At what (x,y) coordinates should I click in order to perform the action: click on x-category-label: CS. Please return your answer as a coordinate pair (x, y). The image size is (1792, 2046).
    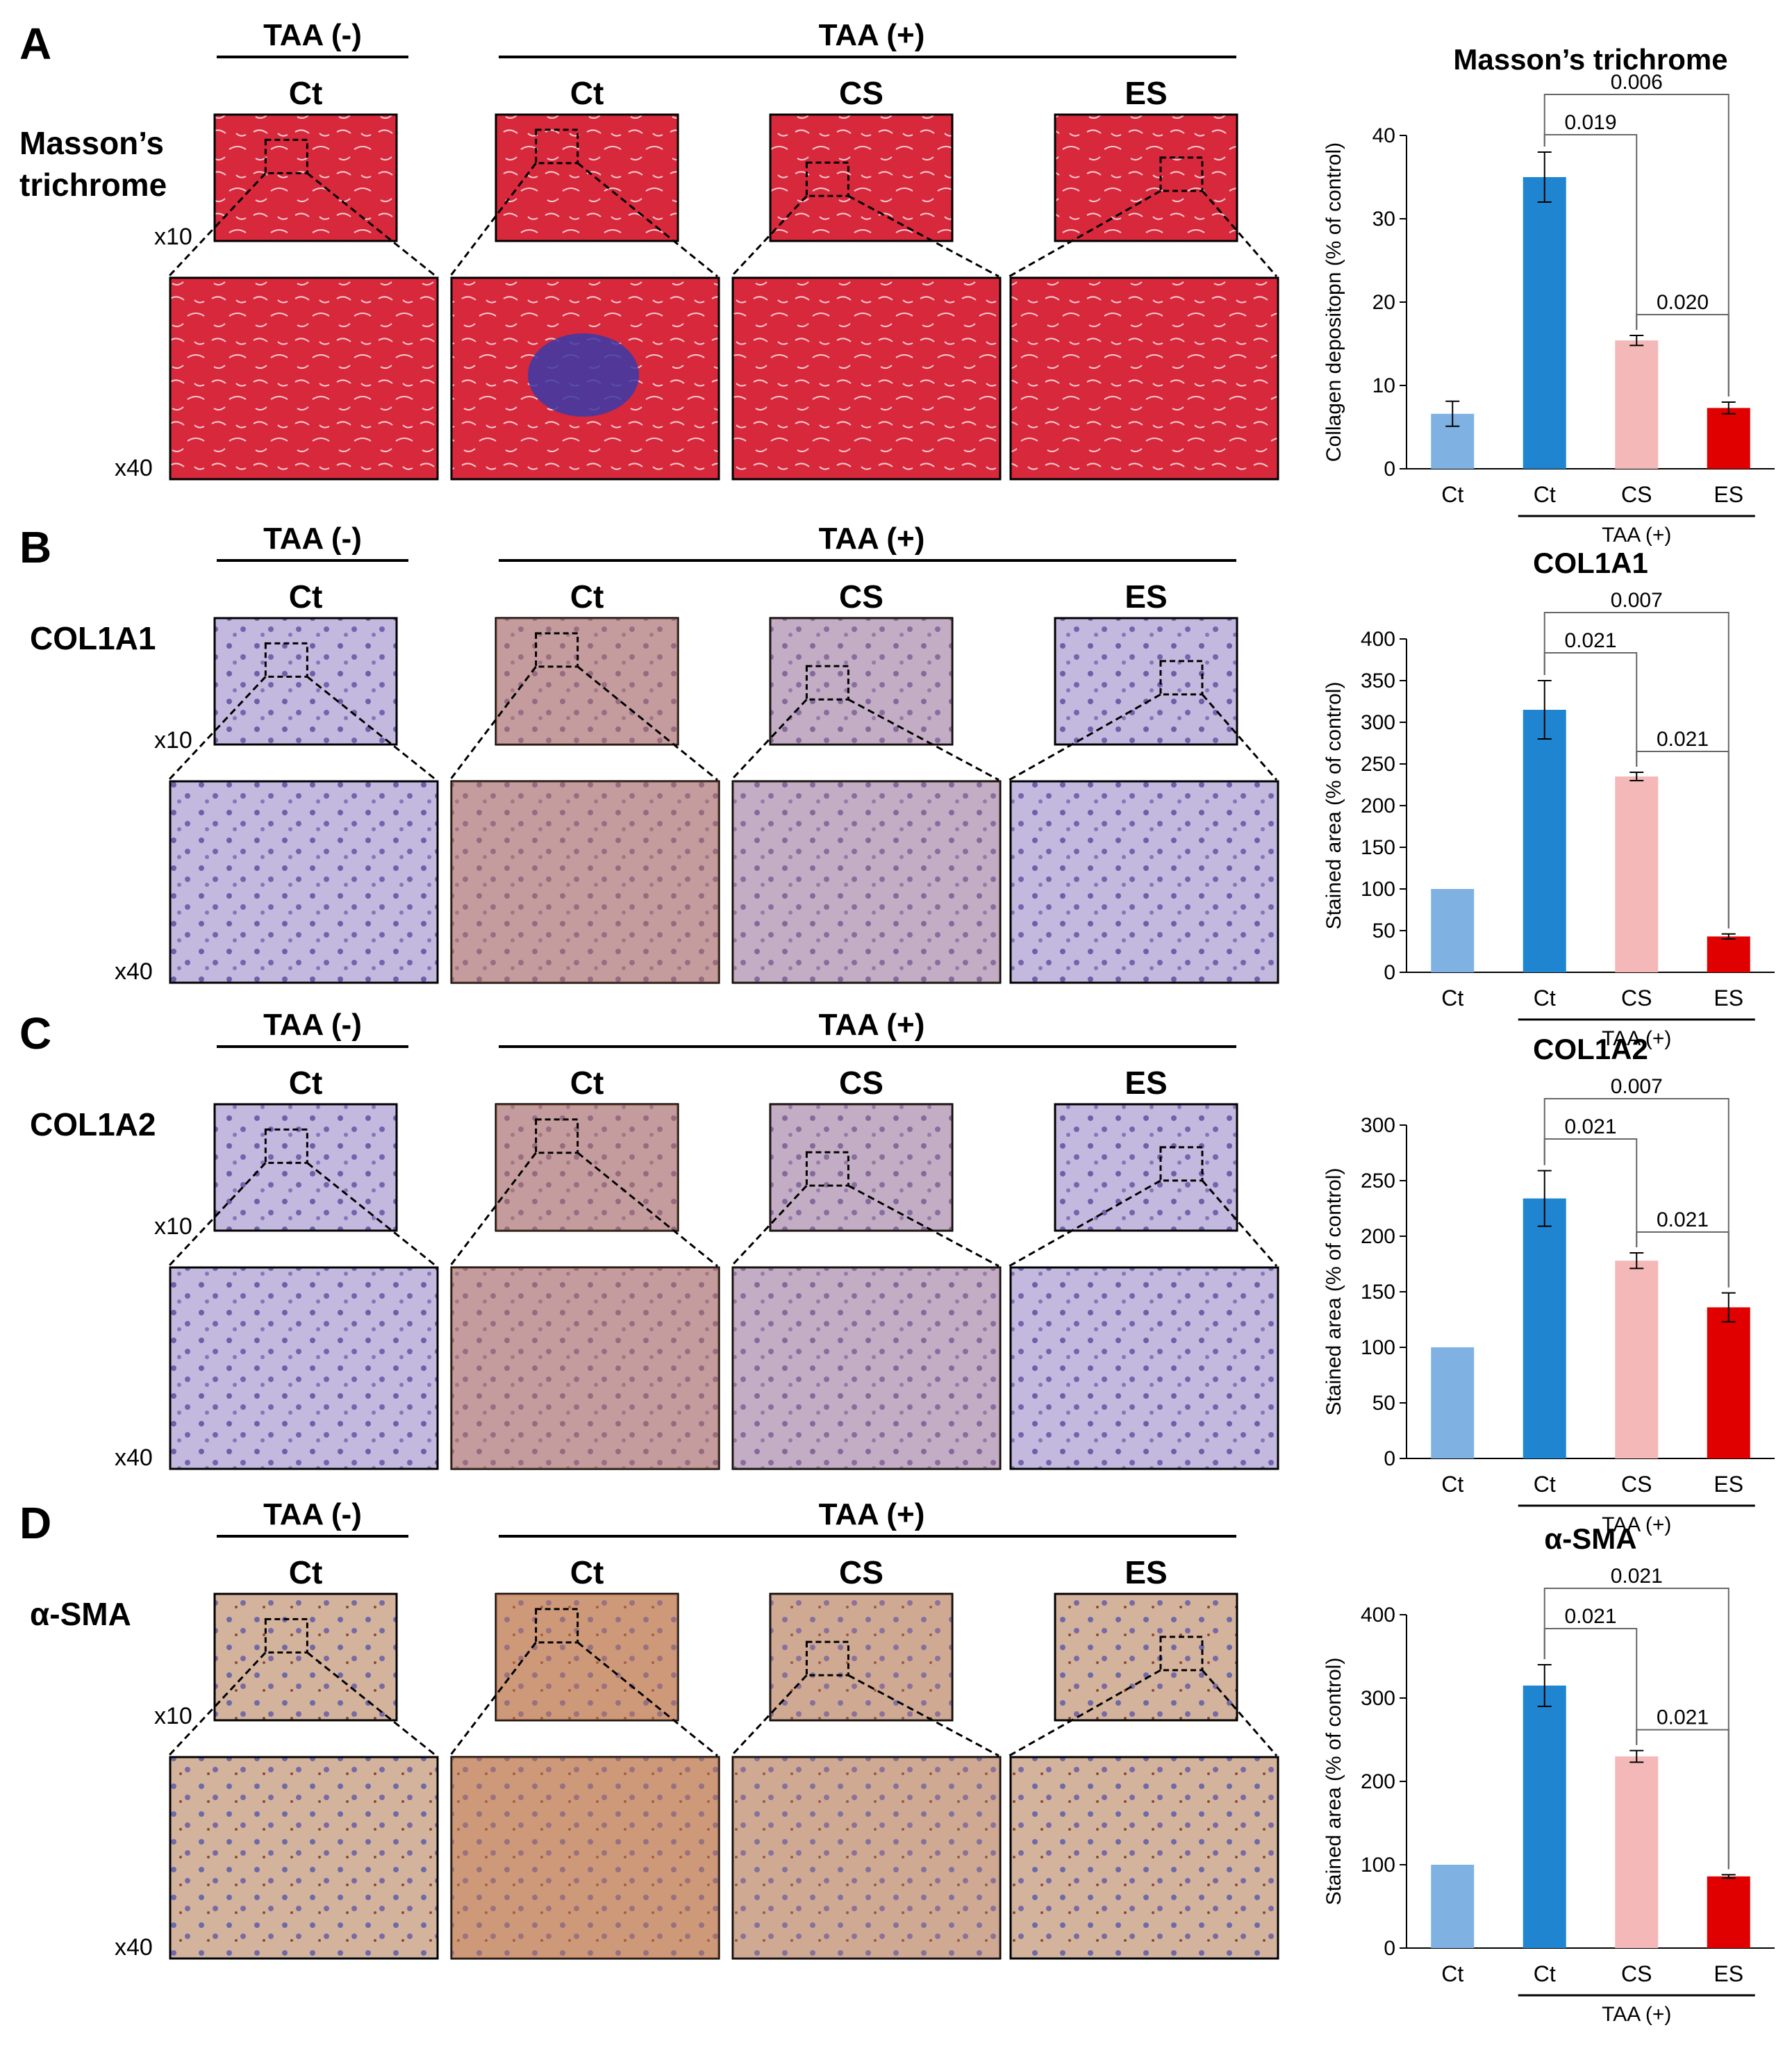
    Looking at the image, I should click on (1636, 494).